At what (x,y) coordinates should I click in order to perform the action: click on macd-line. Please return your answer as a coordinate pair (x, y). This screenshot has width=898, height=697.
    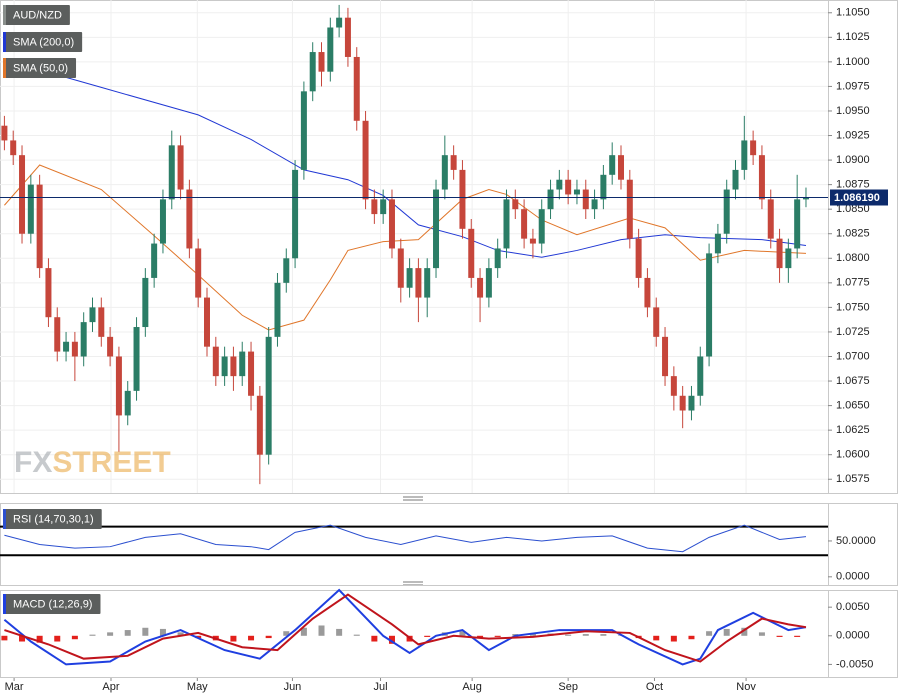
    Looking at the image, I should click on (405, 627).